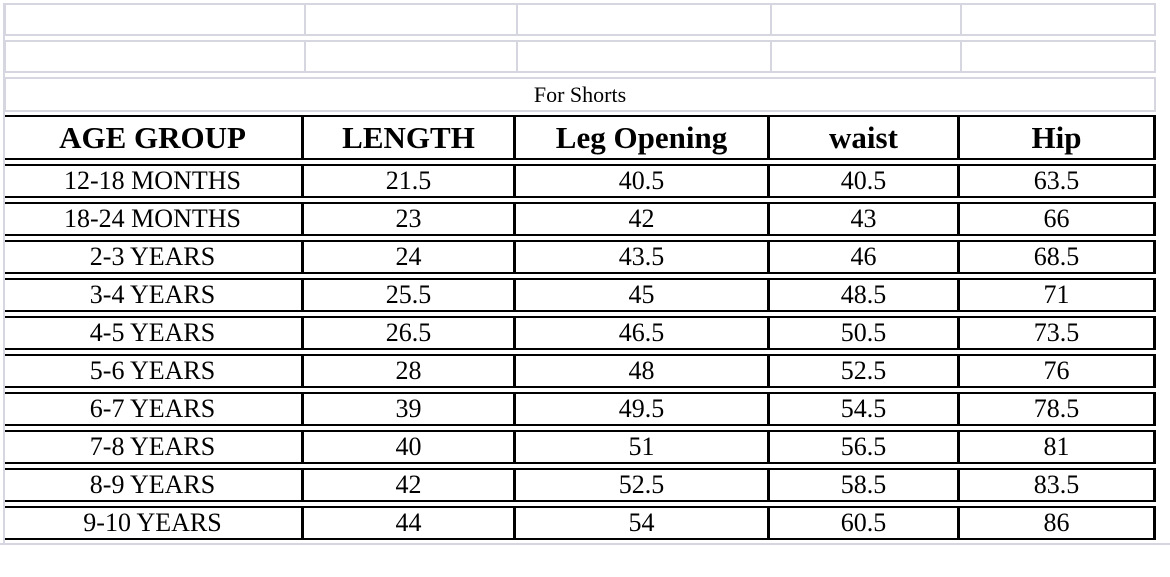 The height and width of the screenshot is (577, 1170). Describe the element at coordinates (1056, 218) in the screenshot. I see `hip-cell: 66` at that location.